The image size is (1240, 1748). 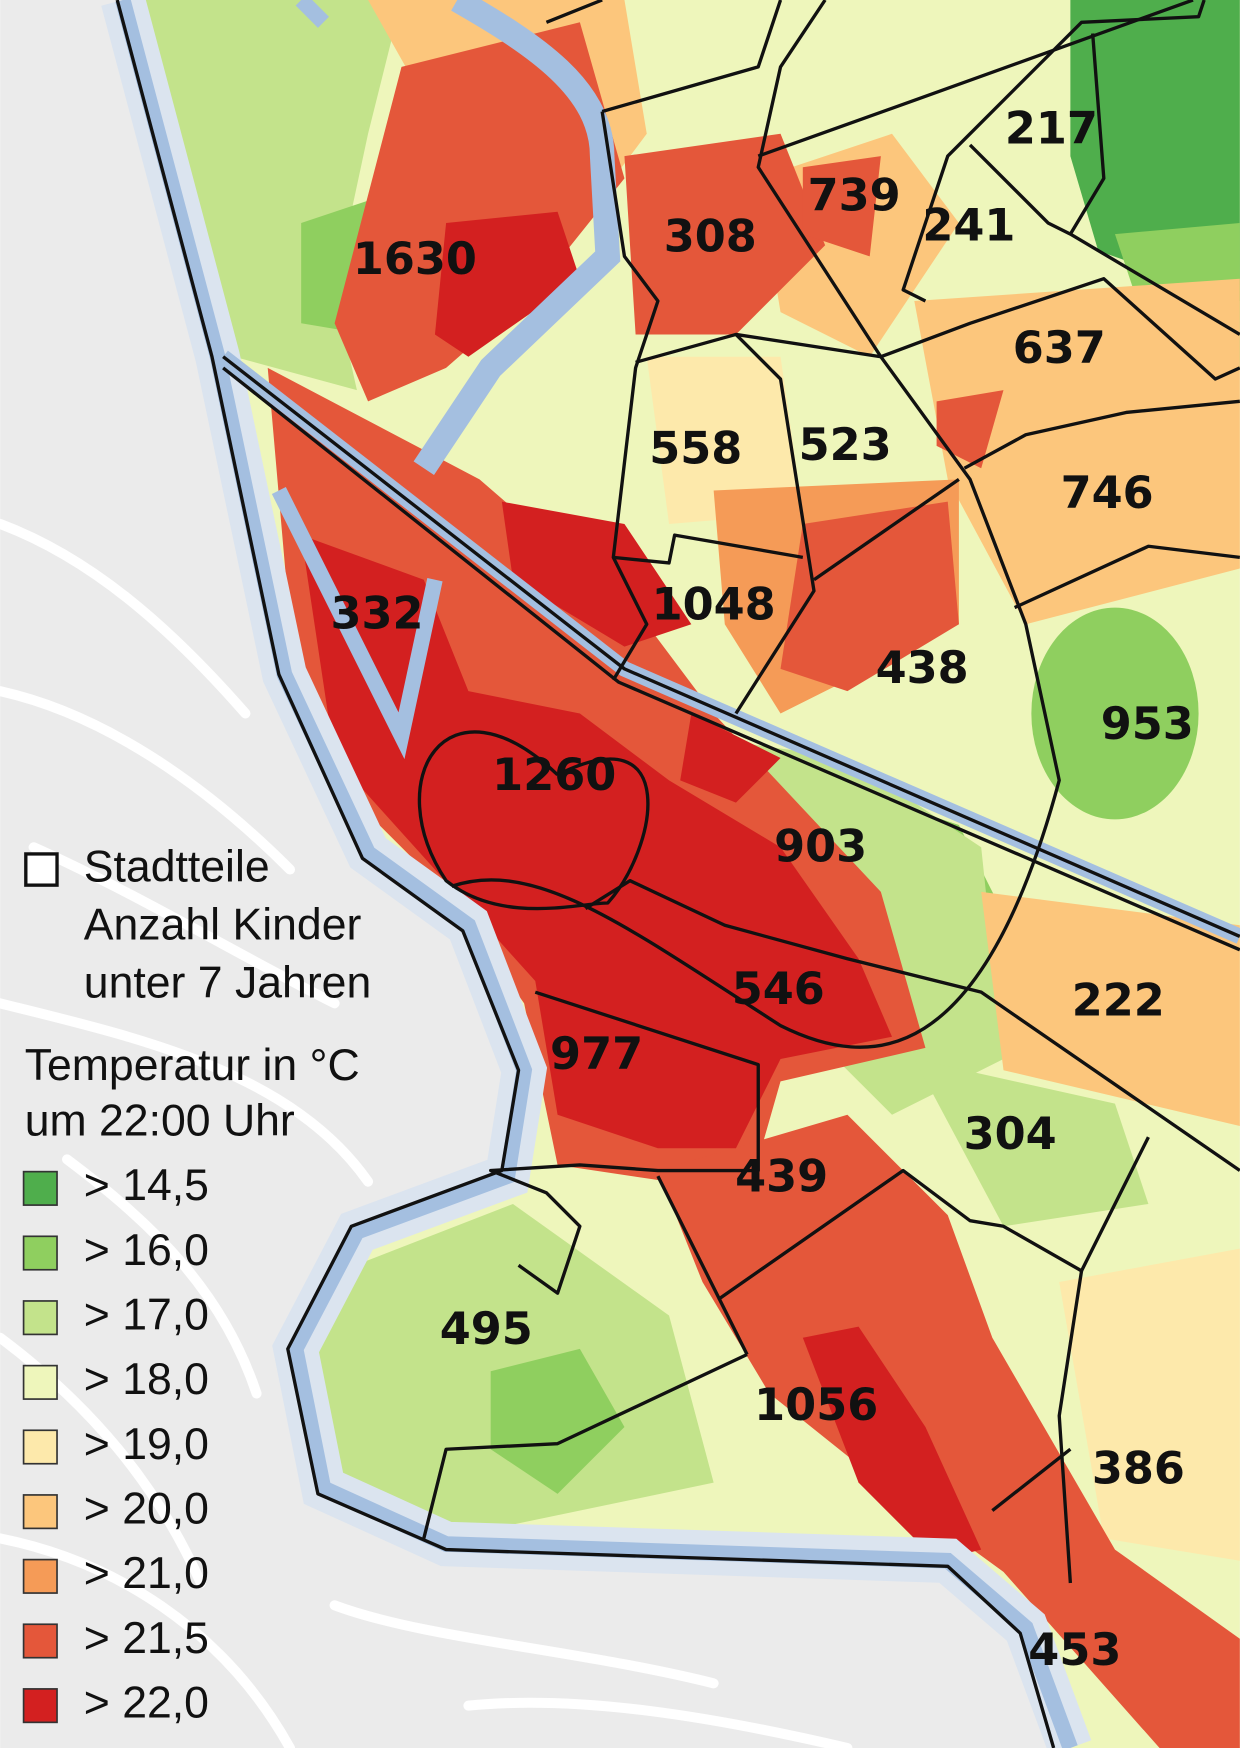 I want to click on legend-label: > 20,0, so click(x=146, y=1508).